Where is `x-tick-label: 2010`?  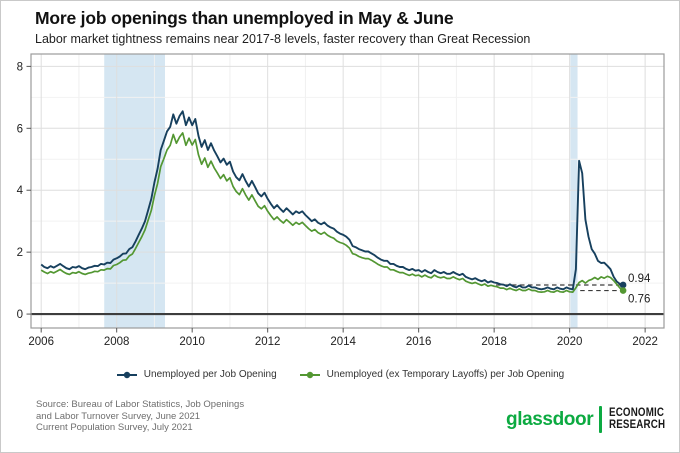
x-tick-label: 2010 is located at coordinates (192, 342).